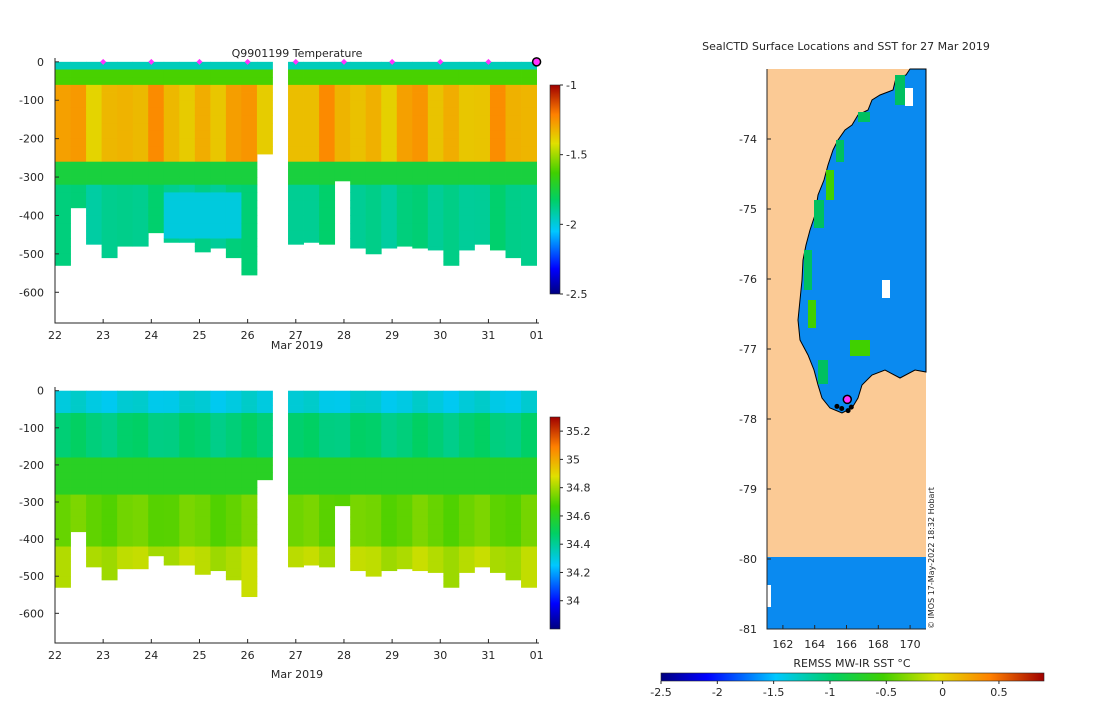 This screenshot has width=1100, height=704. I want to click on colorbar-tick-label: 34, so click(573, 601).